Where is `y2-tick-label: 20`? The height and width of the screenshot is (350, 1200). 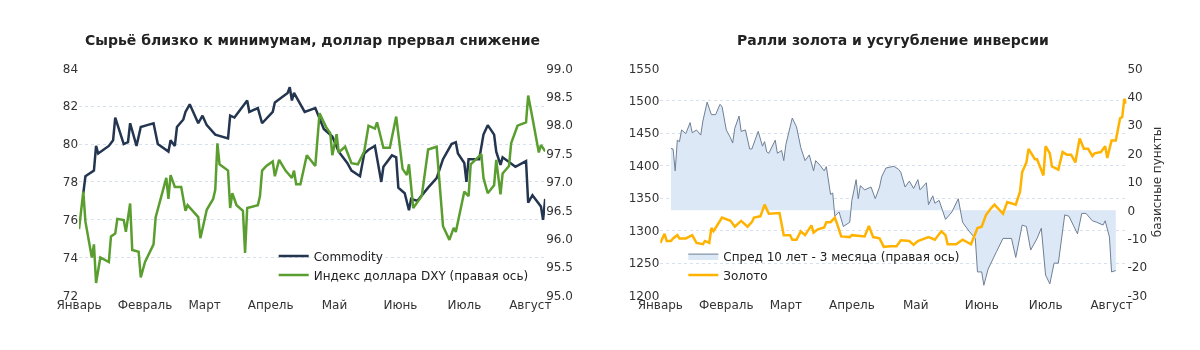
y2-tick-label: 20 is located at coordinates (1135, 153).